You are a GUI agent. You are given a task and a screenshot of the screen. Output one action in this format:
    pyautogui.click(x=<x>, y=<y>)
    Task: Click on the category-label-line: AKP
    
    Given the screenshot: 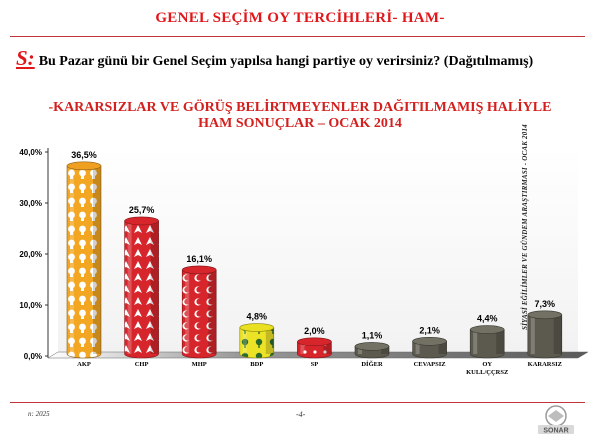 What is the action you would take?
    pyautogui.click(x=84, y=364)
    